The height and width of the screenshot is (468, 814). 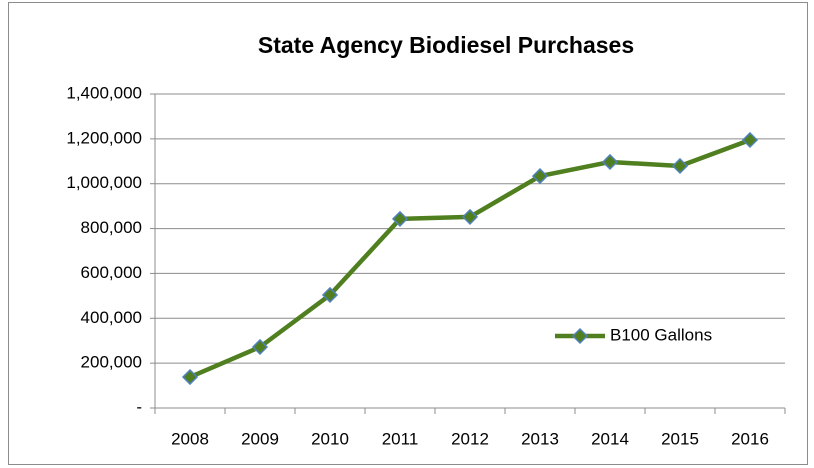 What do you see at coordinates (400, 438) in the screenshot?
I see `x-tick-label: 2011` at bounding box center [400, 438].